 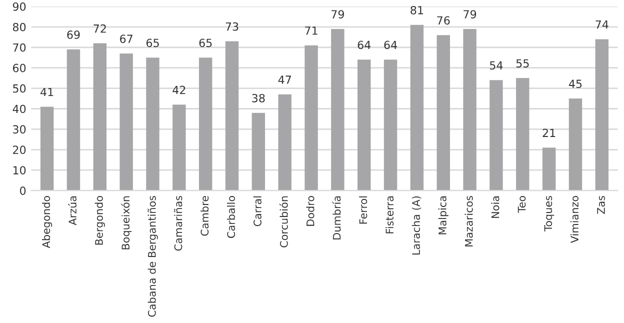 What do you see at coordinates (496, 65) in the screenshot?
I see `data-label: 54` at bounding box center [496, 65].